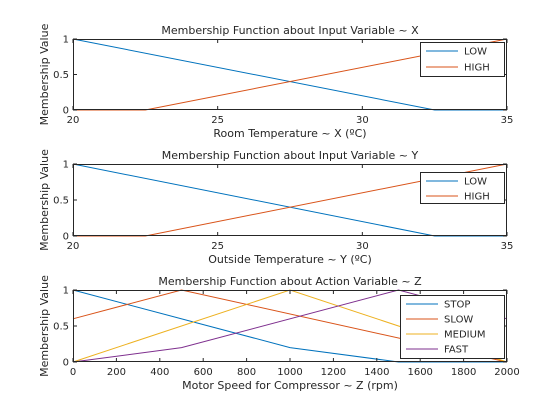 Image resolution: width=560 pixels, height=420 pixels. Describe the element at coordinates (333, 372) in the screenshot. I see `x-tick-label: 1200` at that location.